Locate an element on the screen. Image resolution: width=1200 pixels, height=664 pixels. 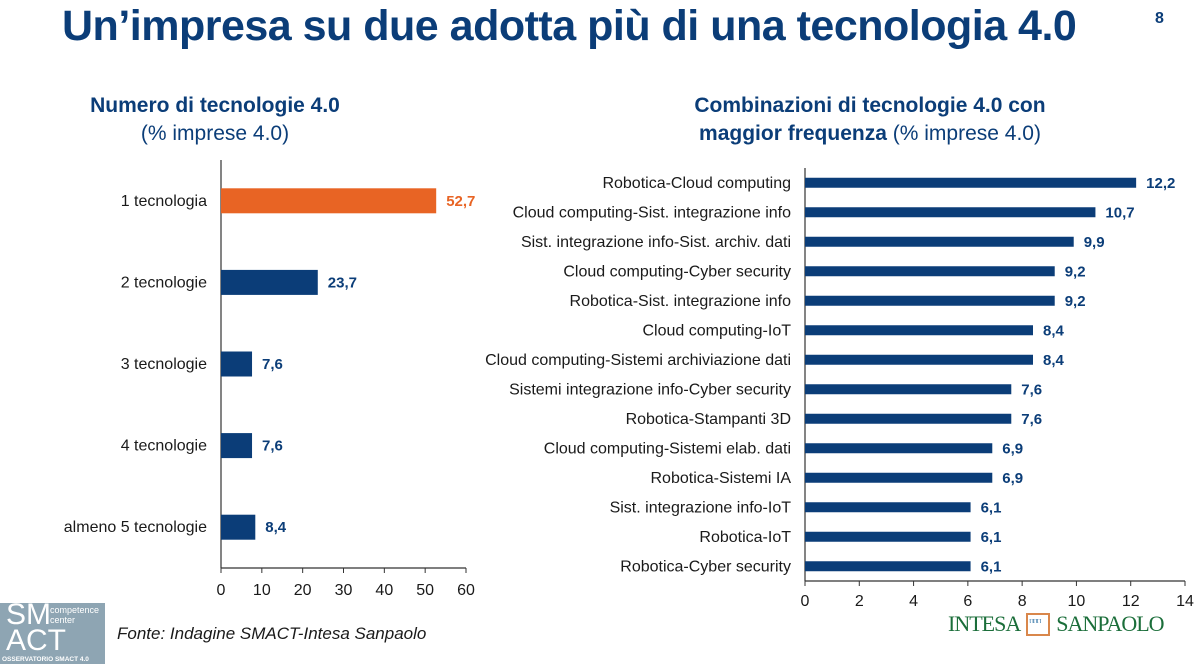
category-label: Cloud computing-Cyber security is located at coordinates (677, 271).